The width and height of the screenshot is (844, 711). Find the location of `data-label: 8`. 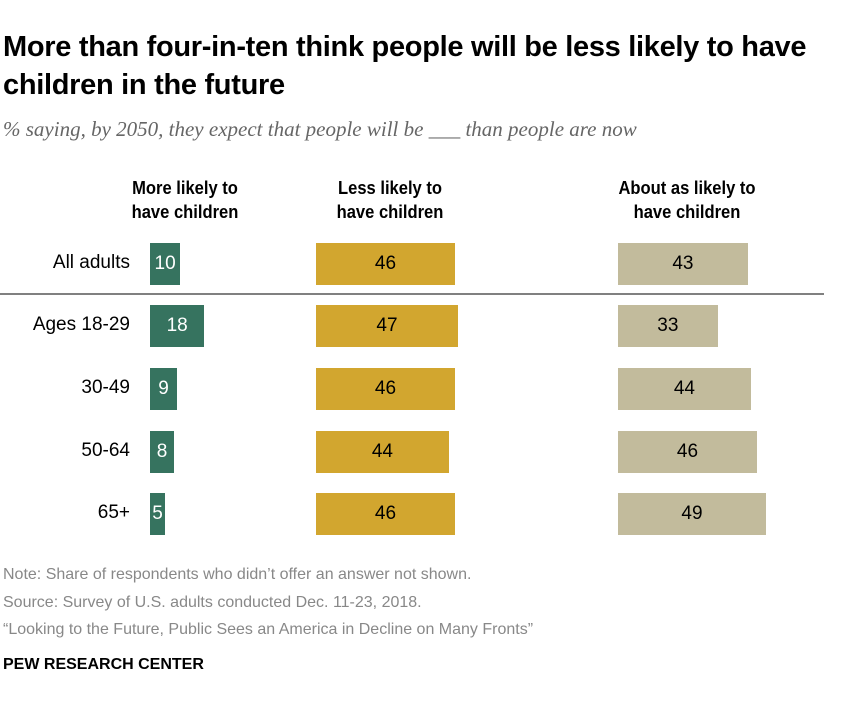

data-label: 8 is located at coordinates (162, 451).